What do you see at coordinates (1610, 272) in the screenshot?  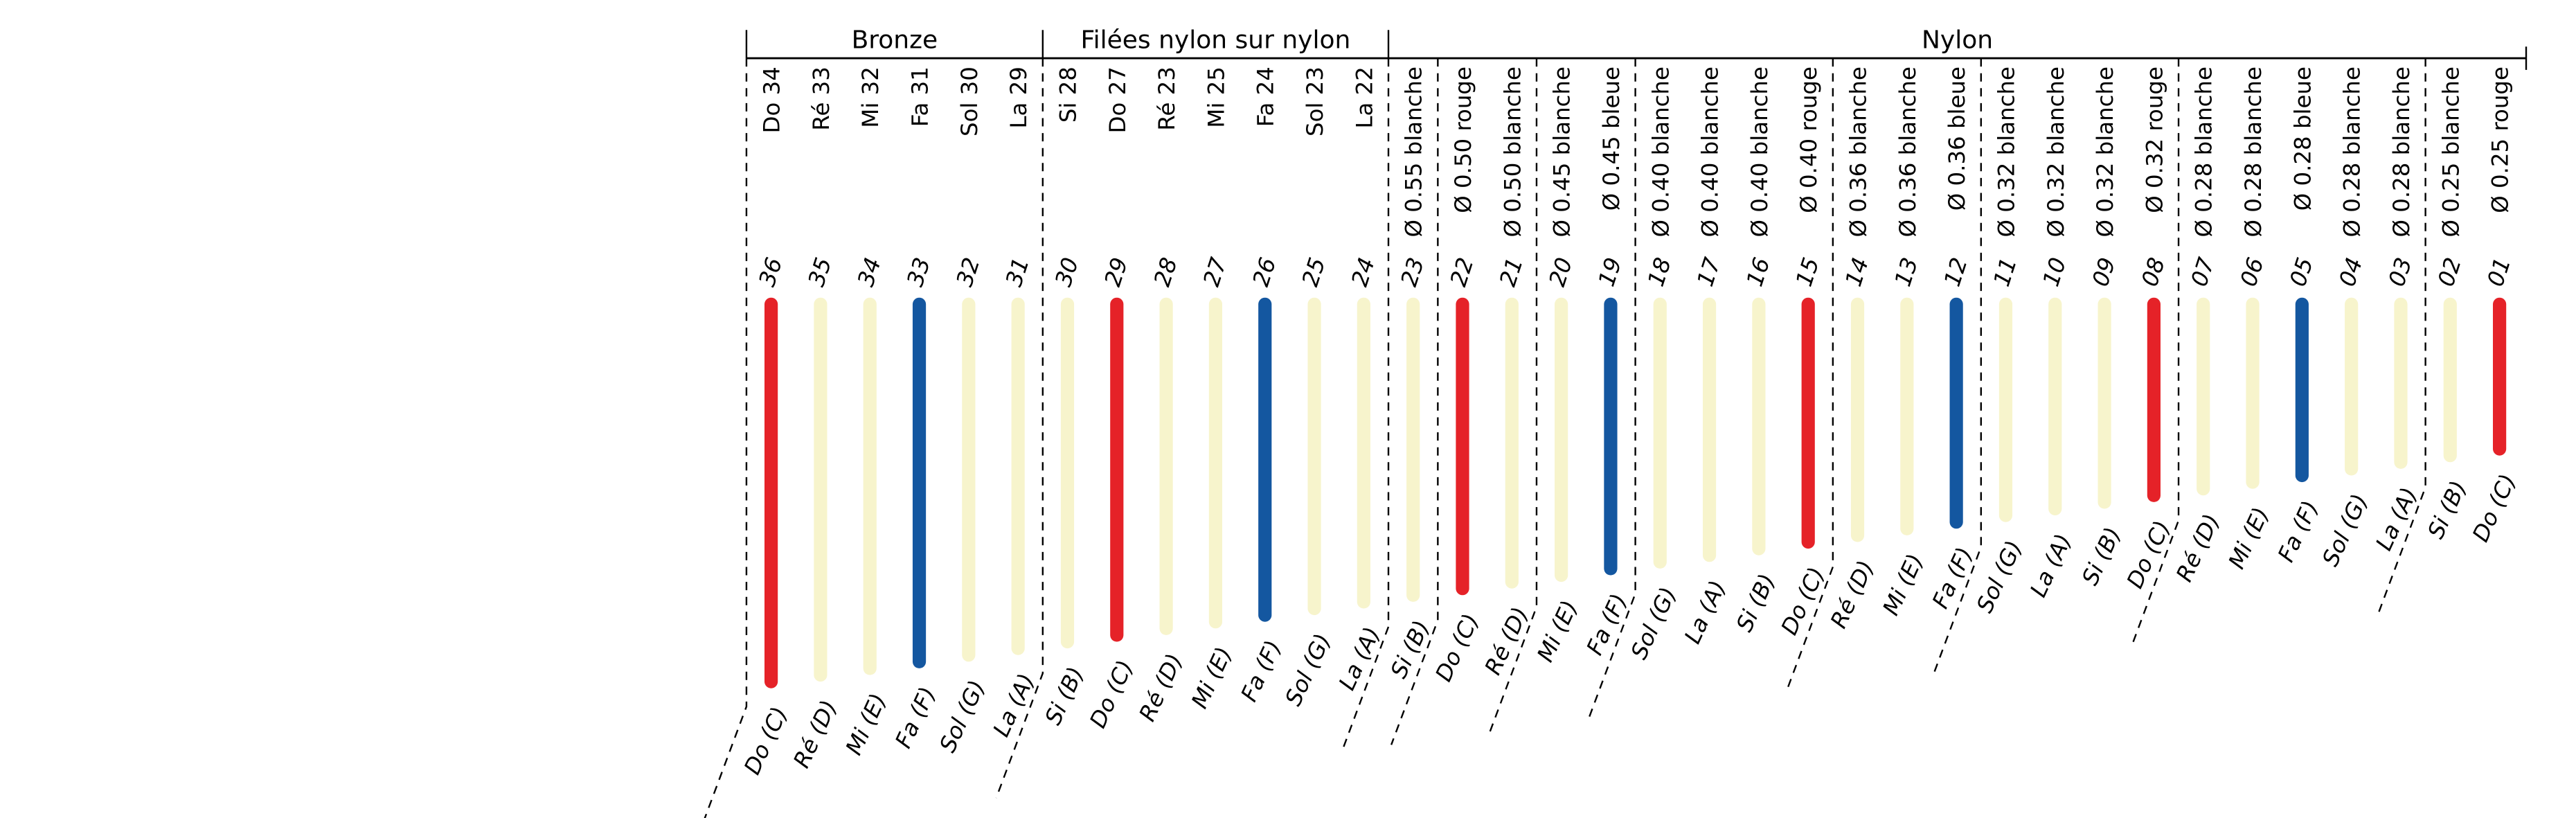 I see `string-number: 19` at bounding box center [1610, 272].